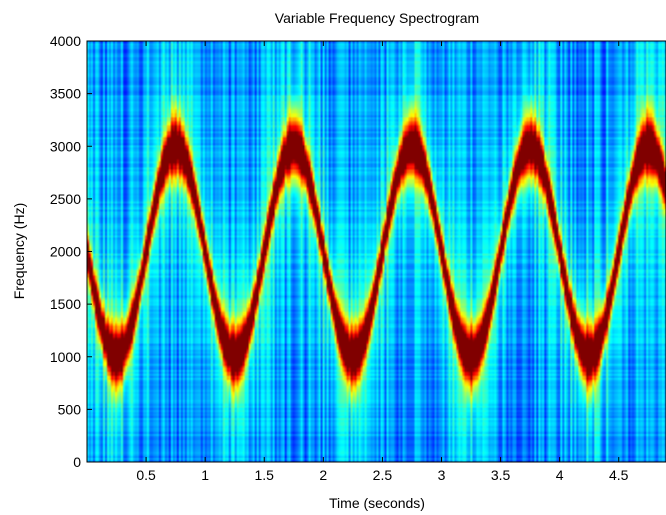  I want to click on x-tick-label: 0.5, so click(146, 475).